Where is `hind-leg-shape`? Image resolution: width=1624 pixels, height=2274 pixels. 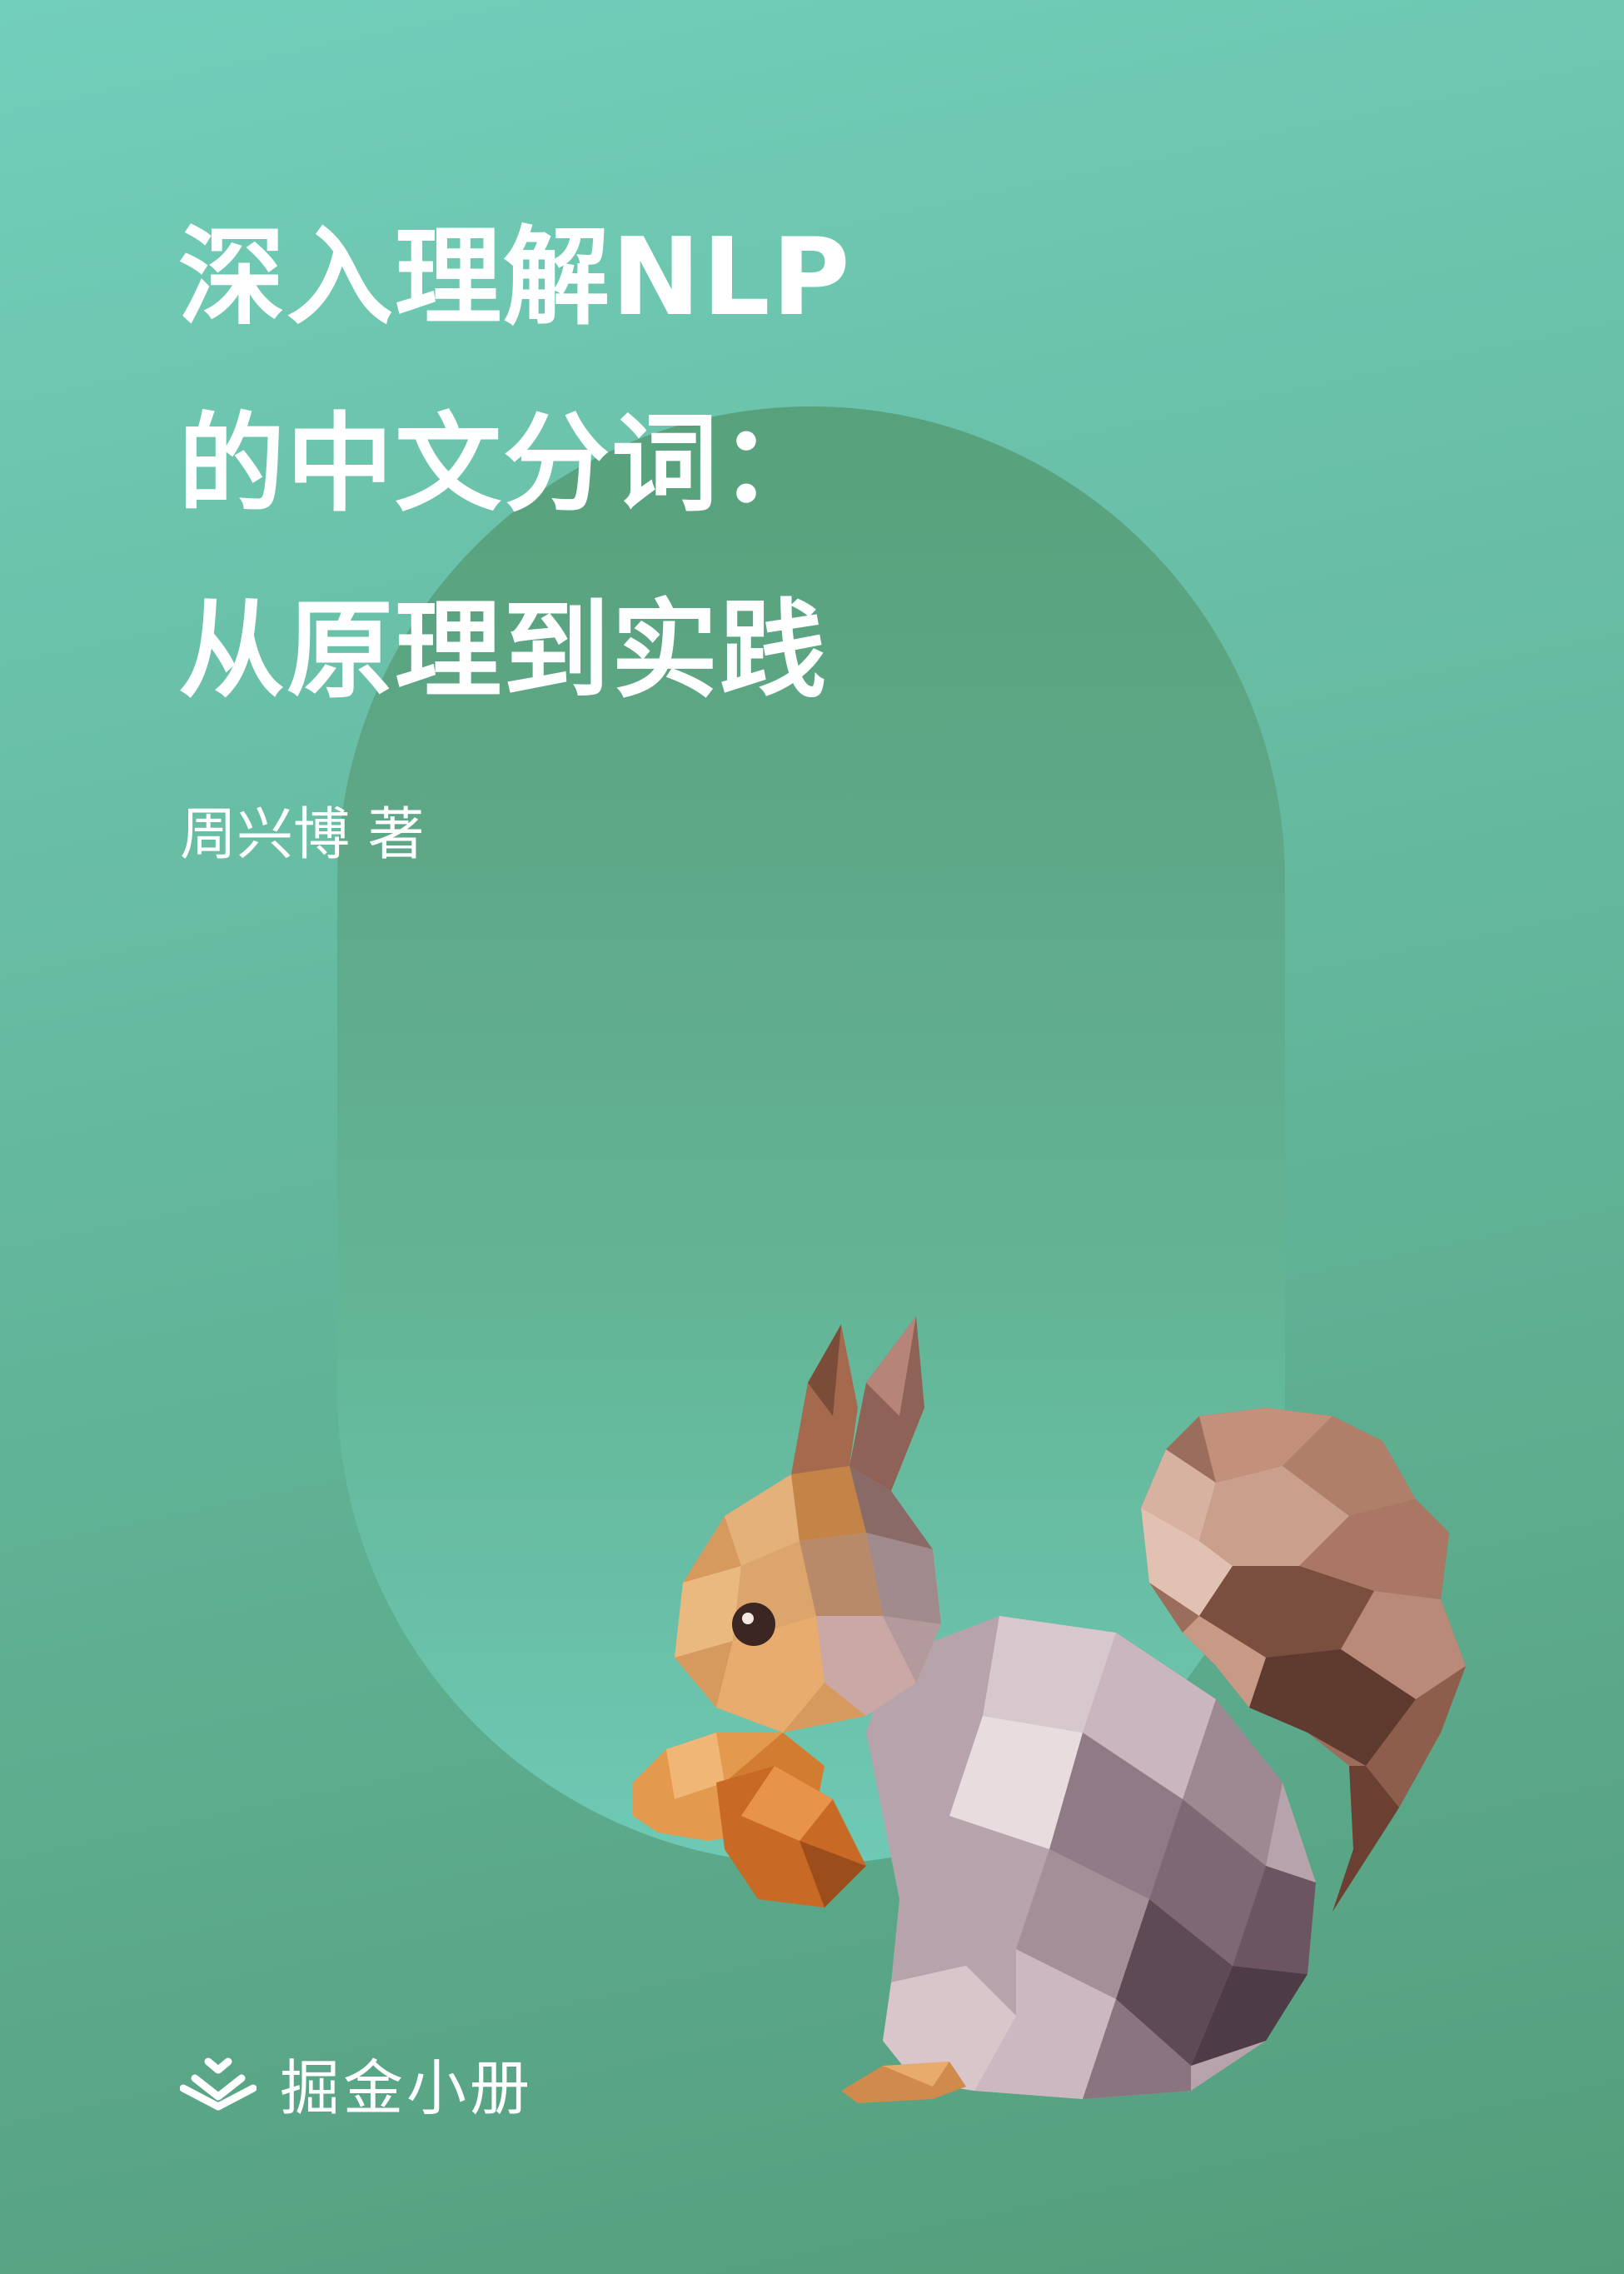
hind-leg-shape is located at coordinates (949, 2028).